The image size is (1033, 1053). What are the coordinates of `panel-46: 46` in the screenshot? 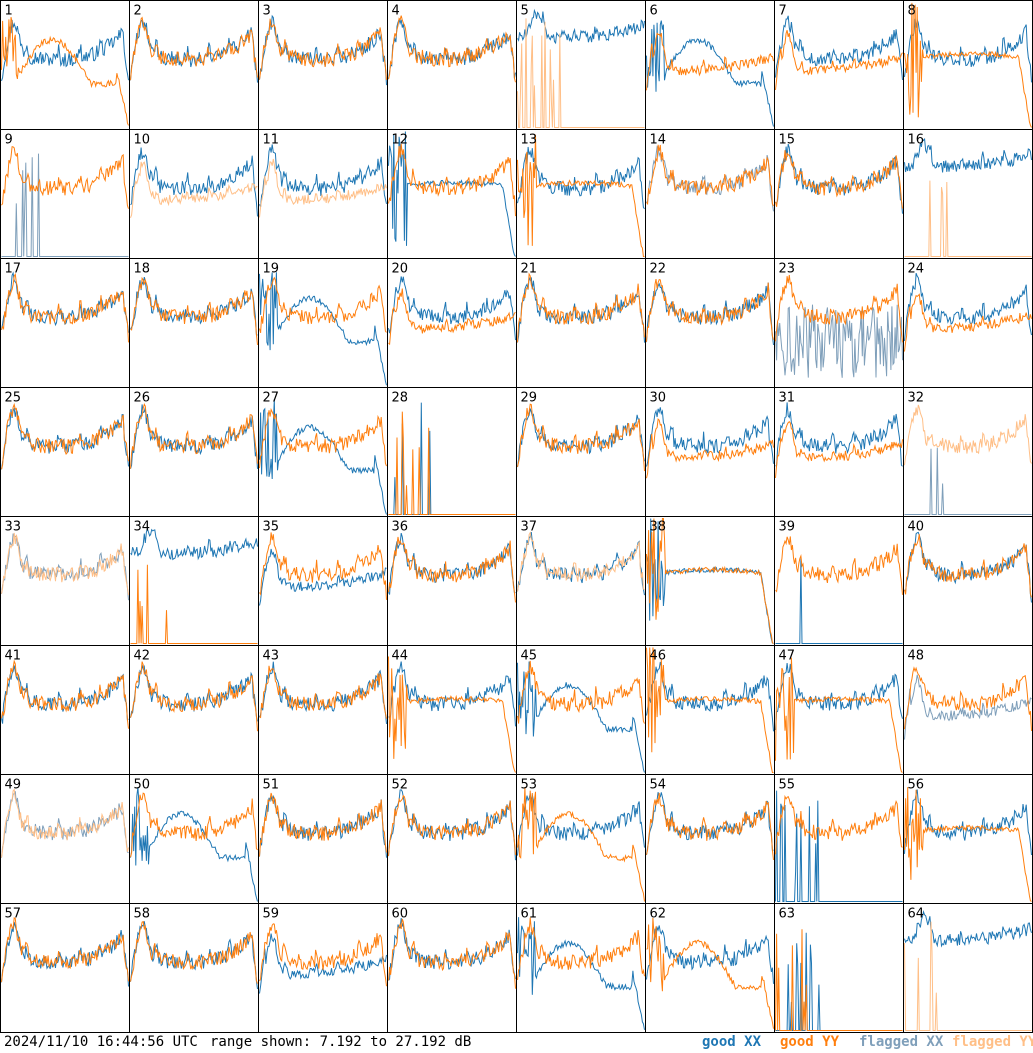 It's located at (710, 710).